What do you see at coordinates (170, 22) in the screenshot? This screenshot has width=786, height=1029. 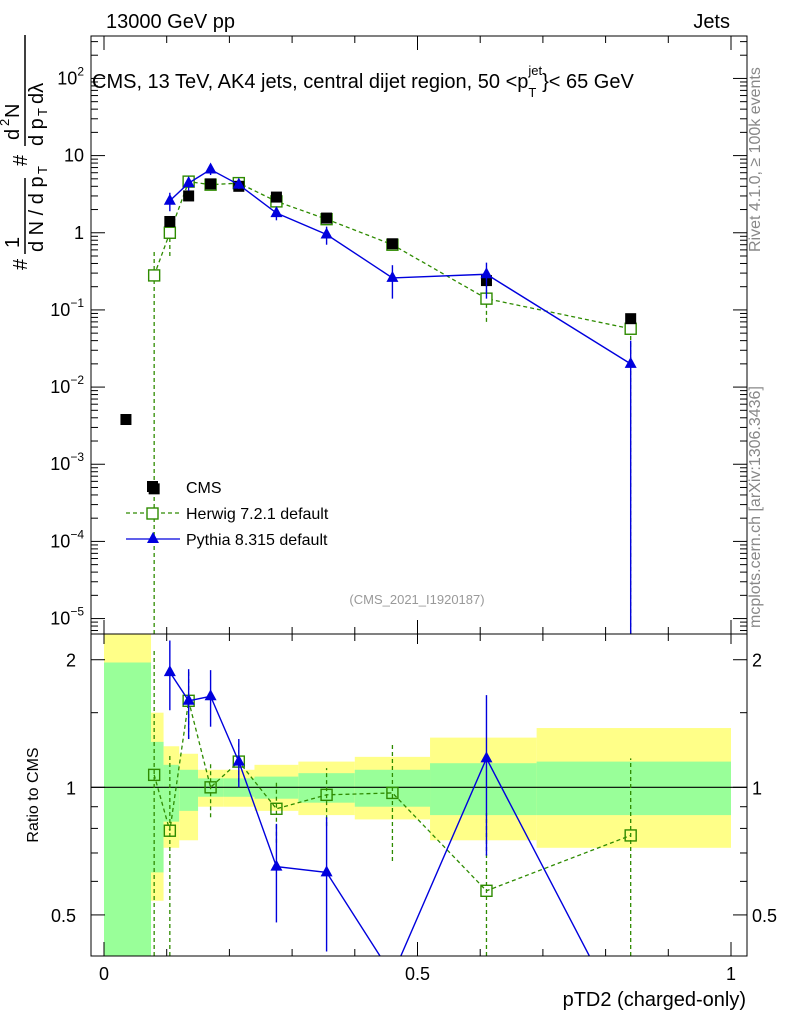 I see `header-left: 13000 GeV pp` at bounding box center [170, 22].